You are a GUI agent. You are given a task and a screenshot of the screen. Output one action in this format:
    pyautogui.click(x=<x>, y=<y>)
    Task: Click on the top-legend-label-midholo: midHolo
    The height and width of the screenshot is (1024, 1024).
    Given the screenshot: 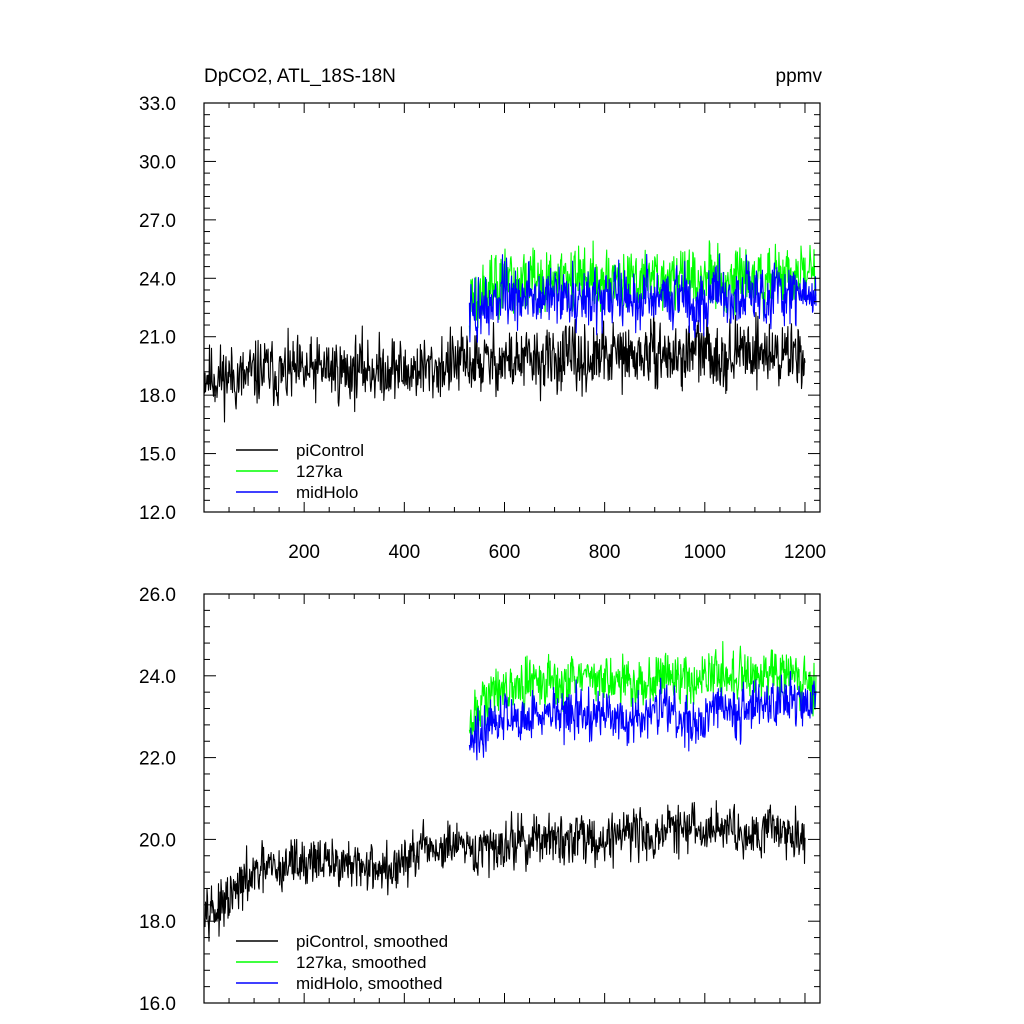 What is the action you would take?
    pyautogui.click(x=327, y=492)
    